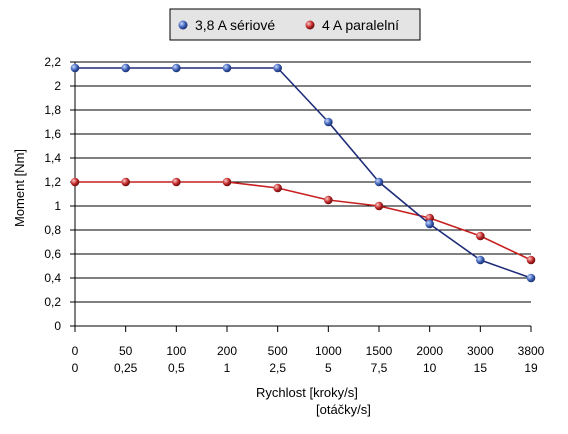 The width and height of the screenshot is (568, 434). What do you see at coordinates (379, 368) in the screenshot?
I see `x-tick-label-secondary: 7,5` at bounding box center [379, 368].